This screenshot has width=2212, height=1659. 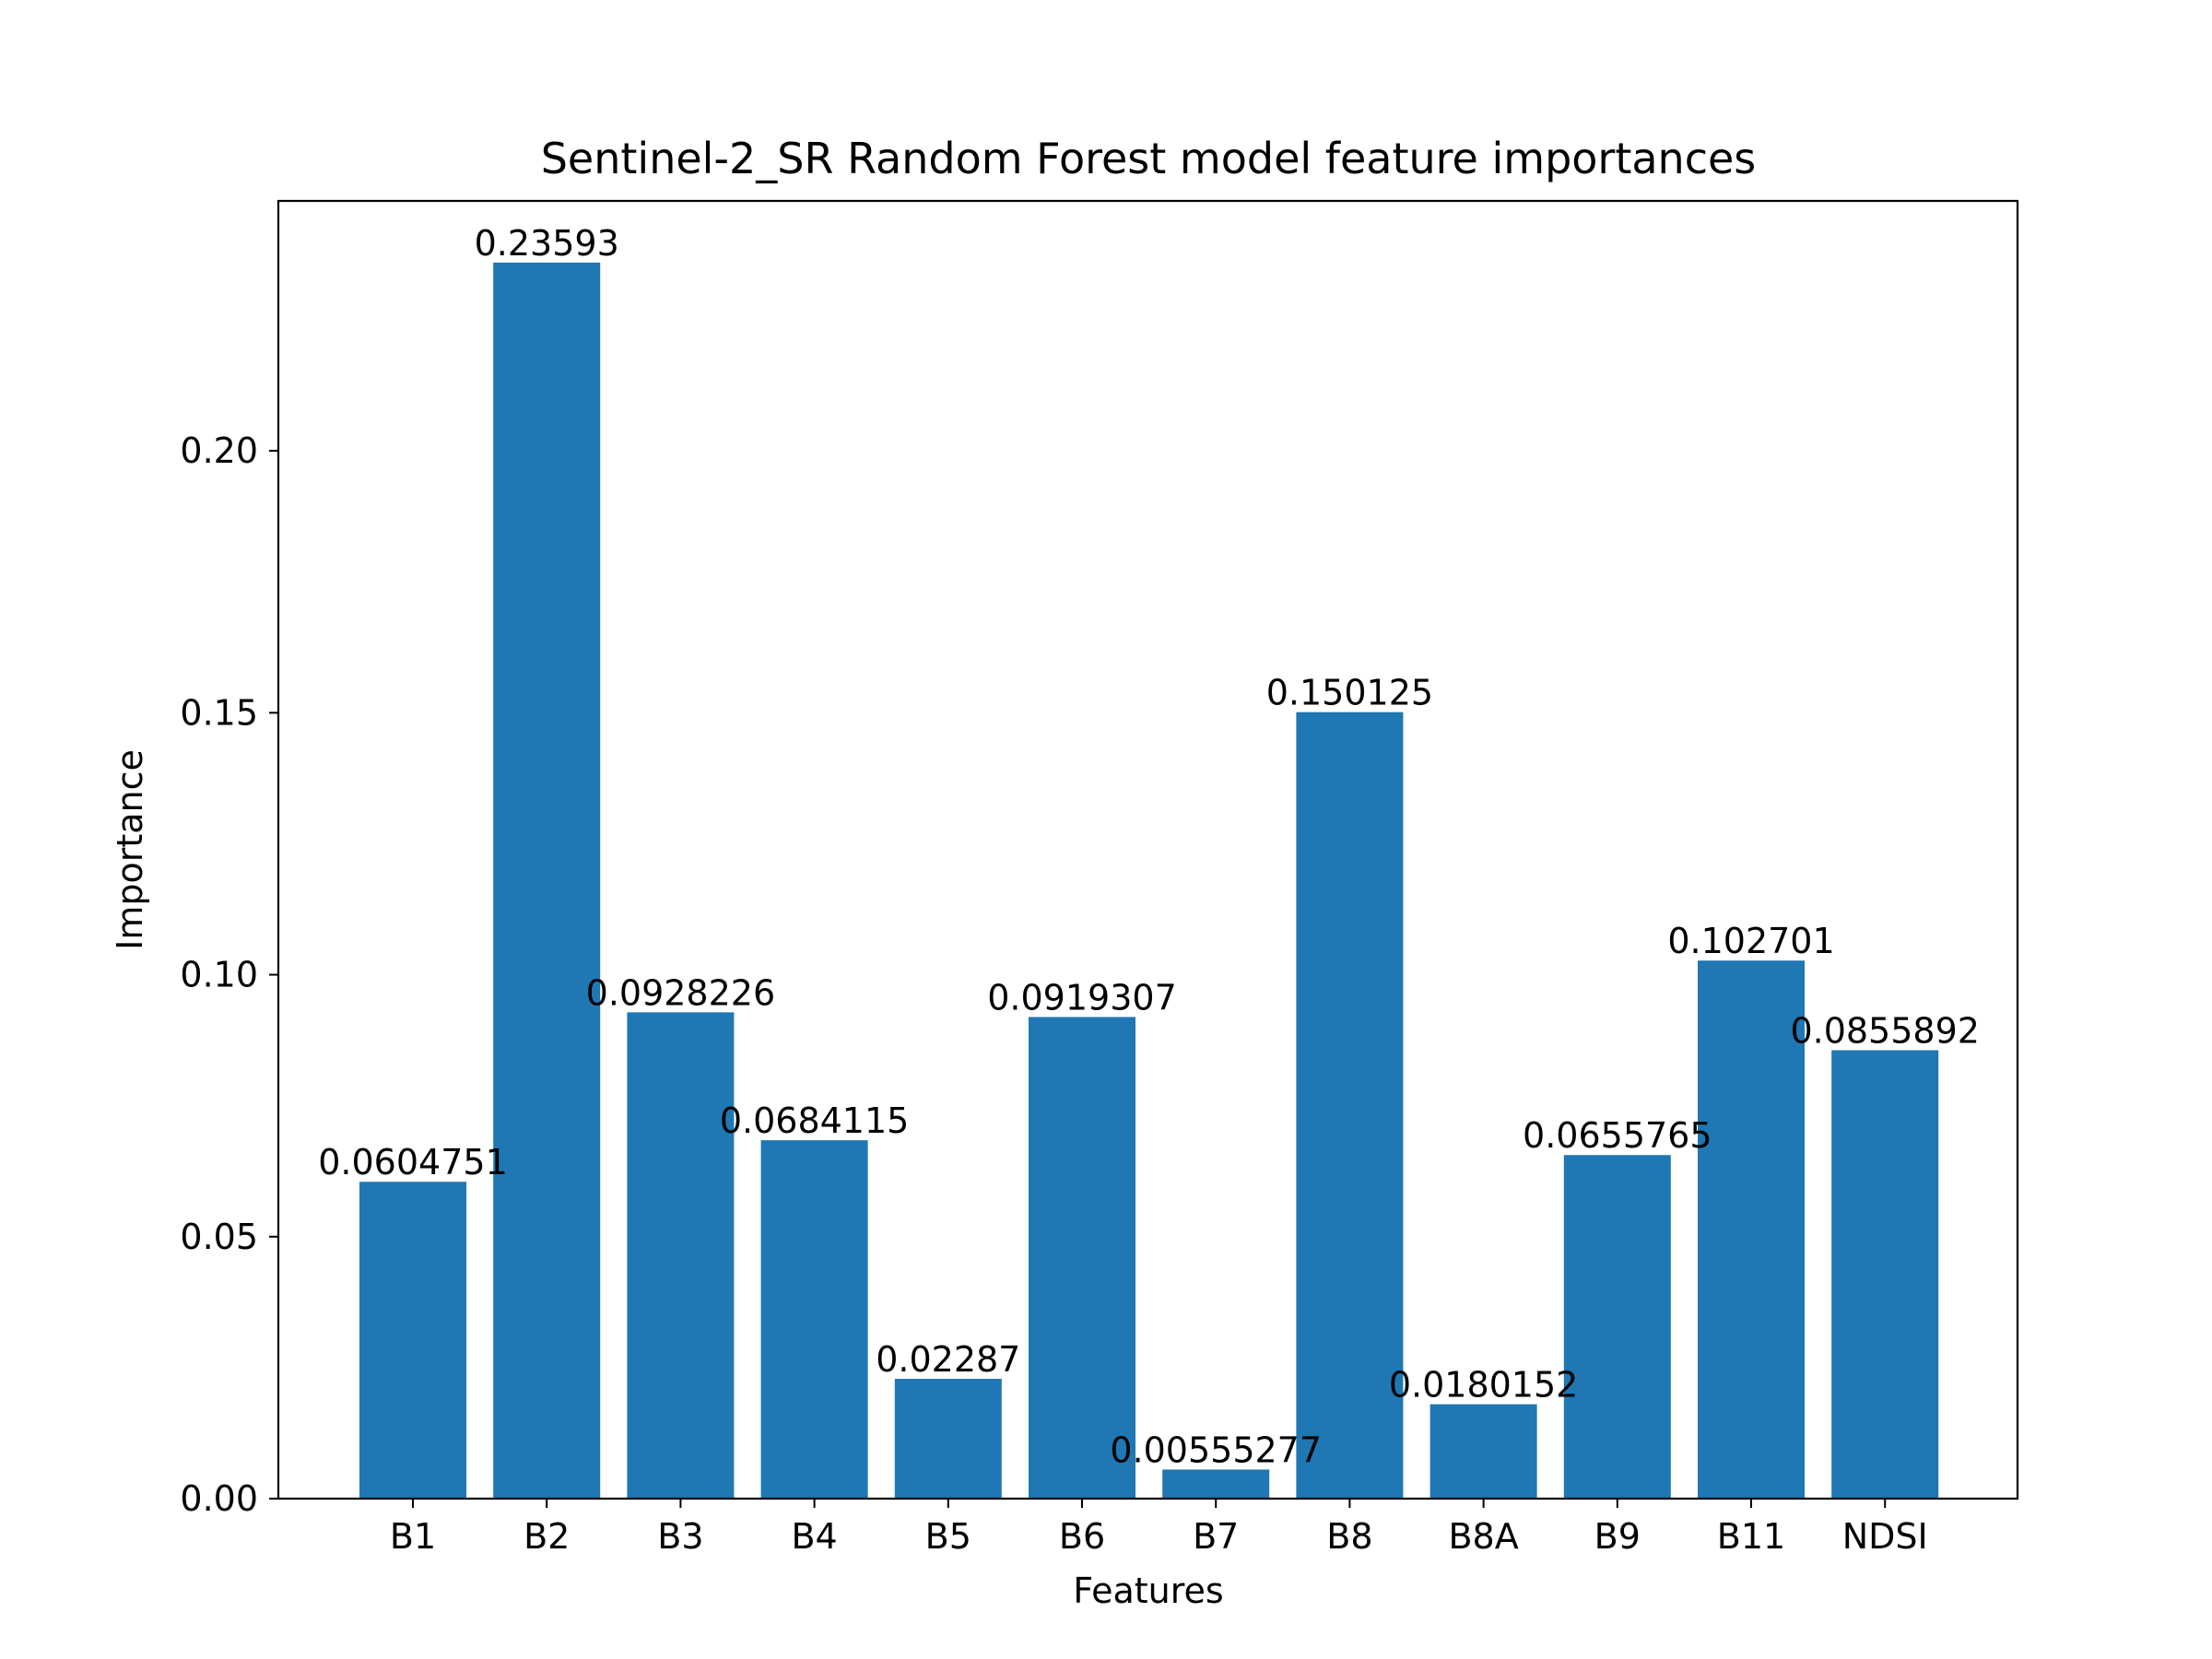 What do you see at coordinates (1617, 1327) in the screenshot?
I see `bar-b9` at bounding box center [1617, 1327].